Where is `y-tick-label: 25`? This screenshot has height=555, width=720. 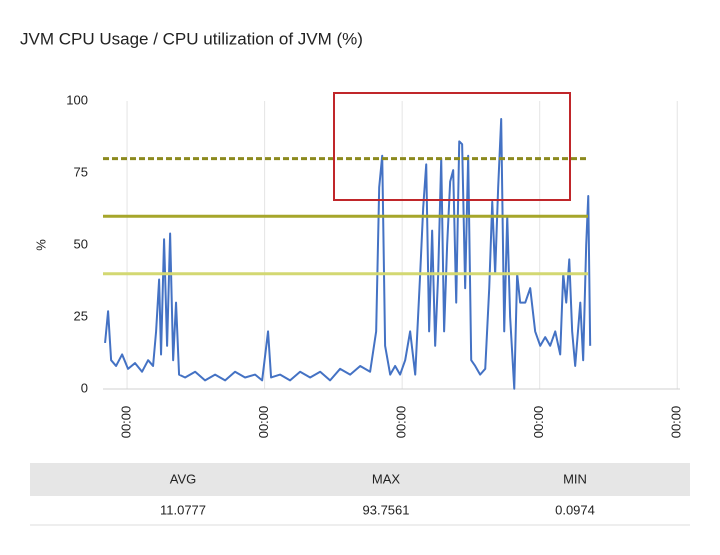 y-tick-label: 25 is located at coordinates (81, 315).